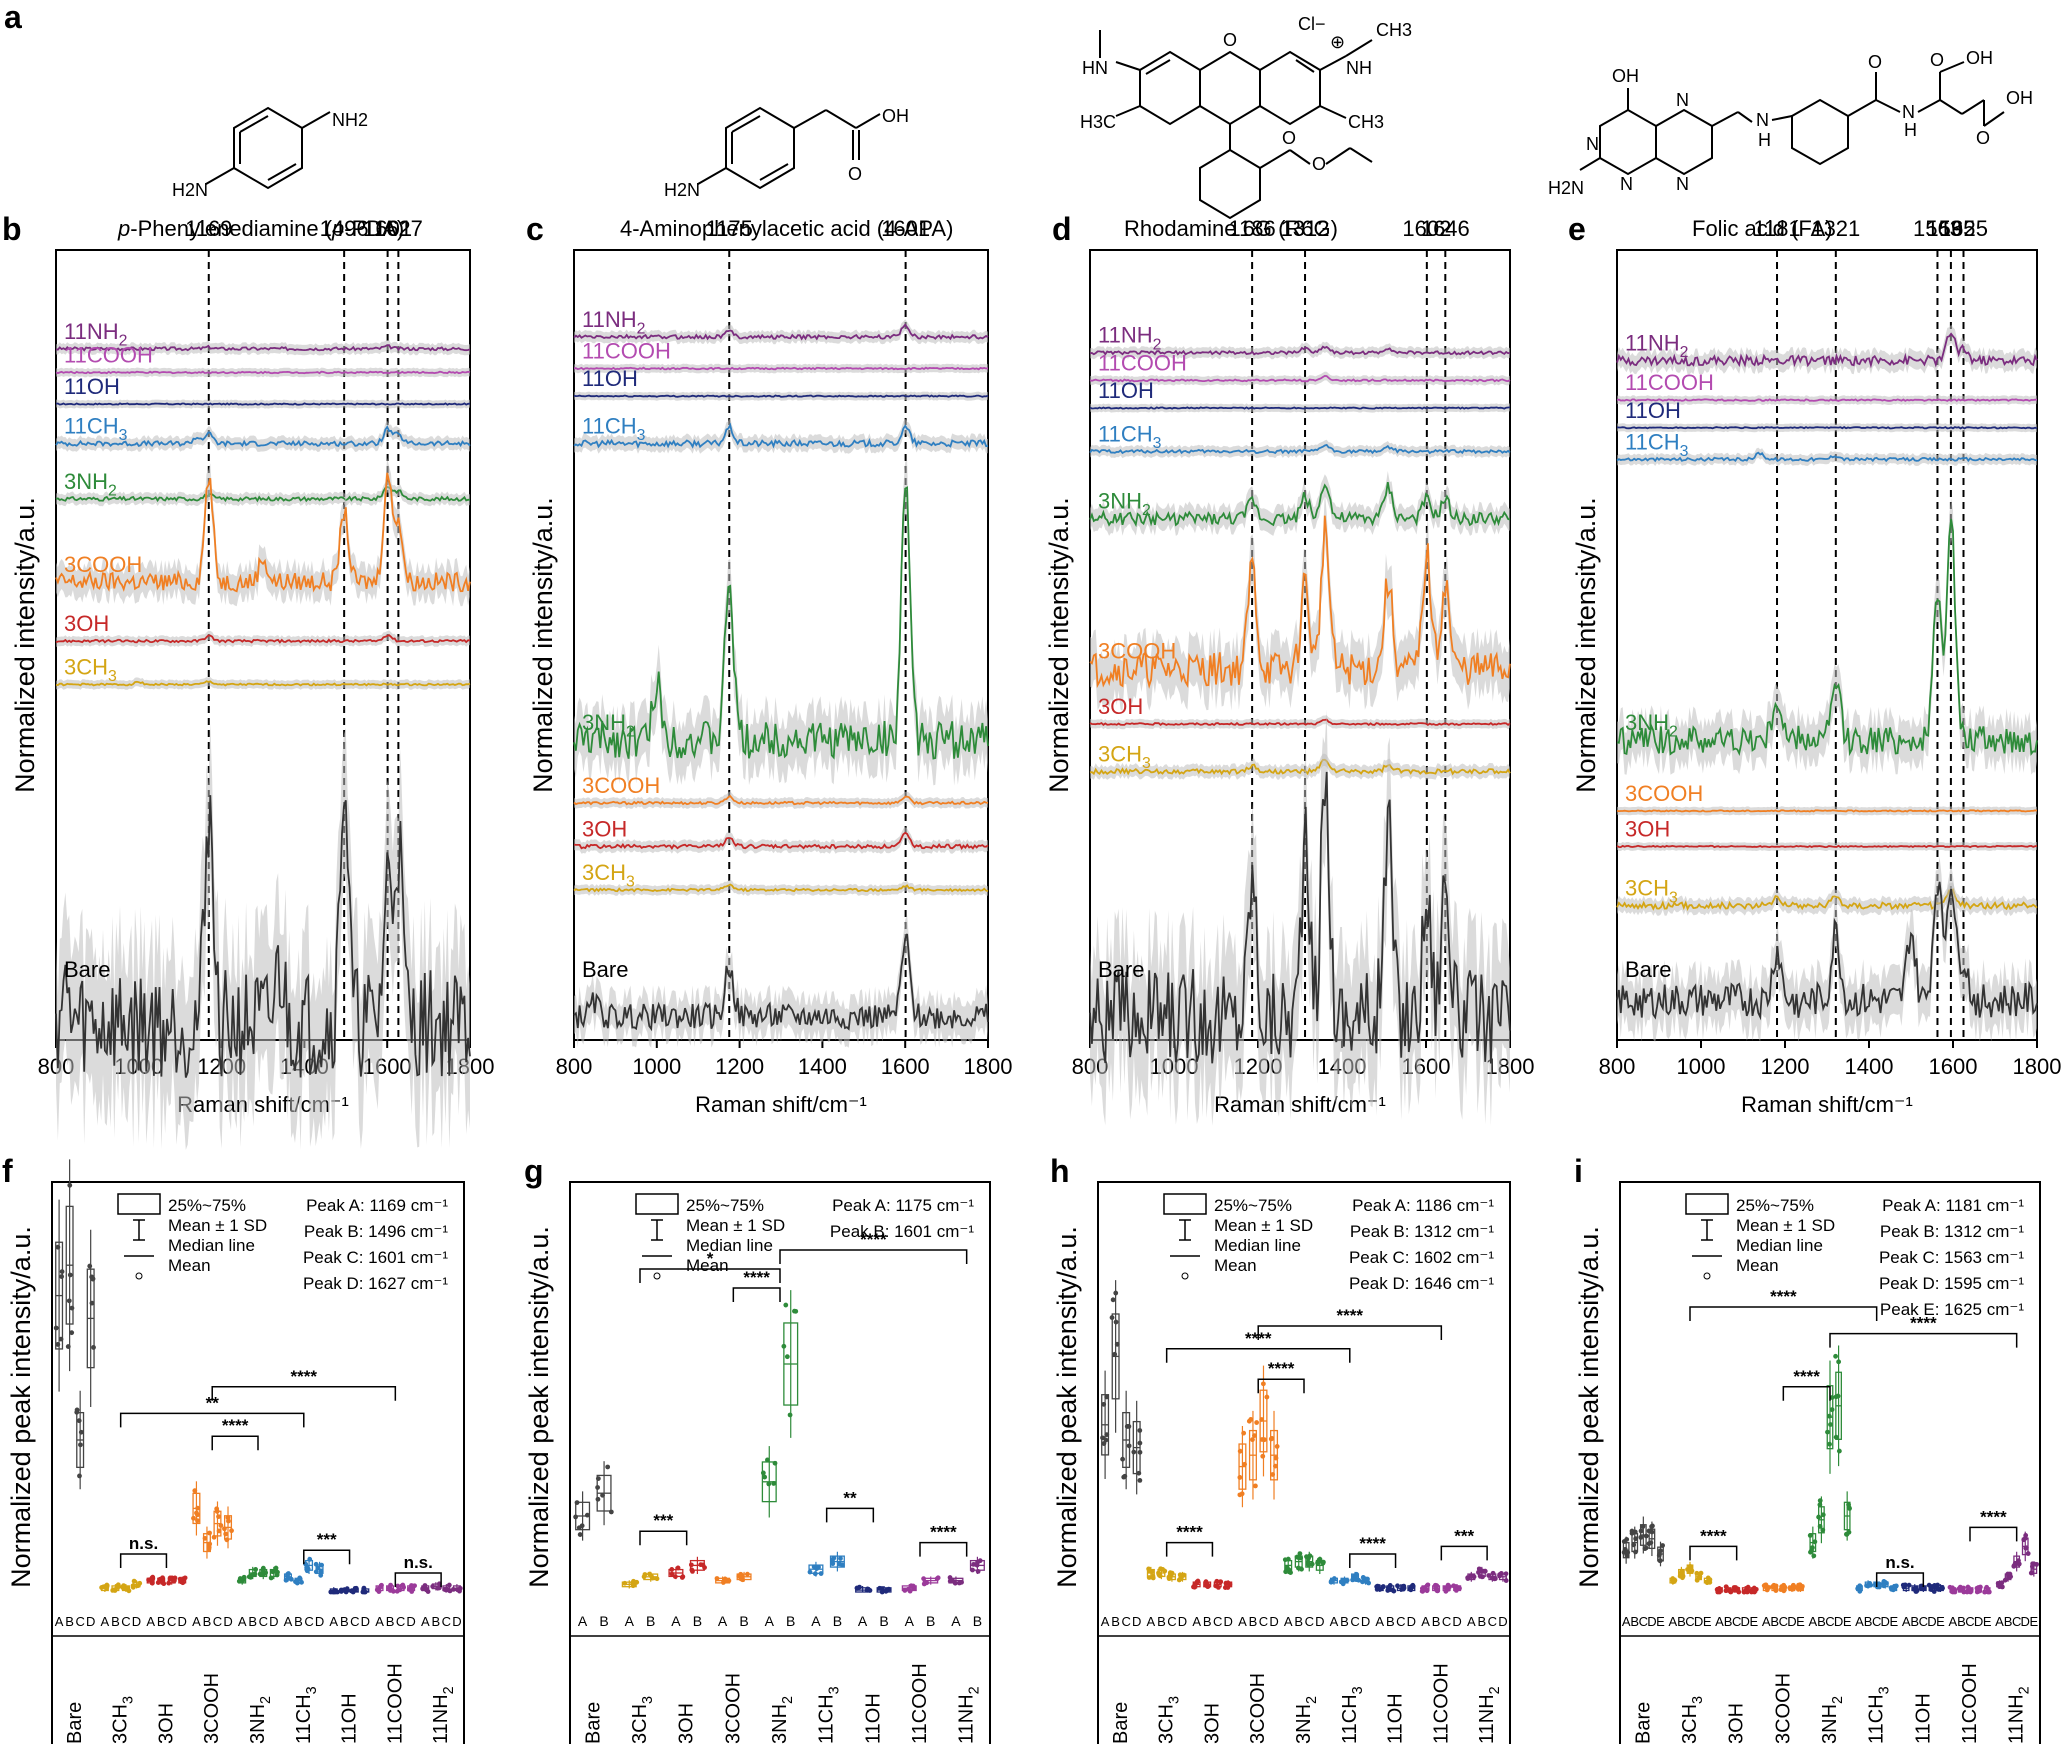 The image size is (2061, 1744). What do you see at coordinates (1319, 164) in the screenshot?
I see `r6g-atom-ester-o: O` at bounding box center [1319, 164].